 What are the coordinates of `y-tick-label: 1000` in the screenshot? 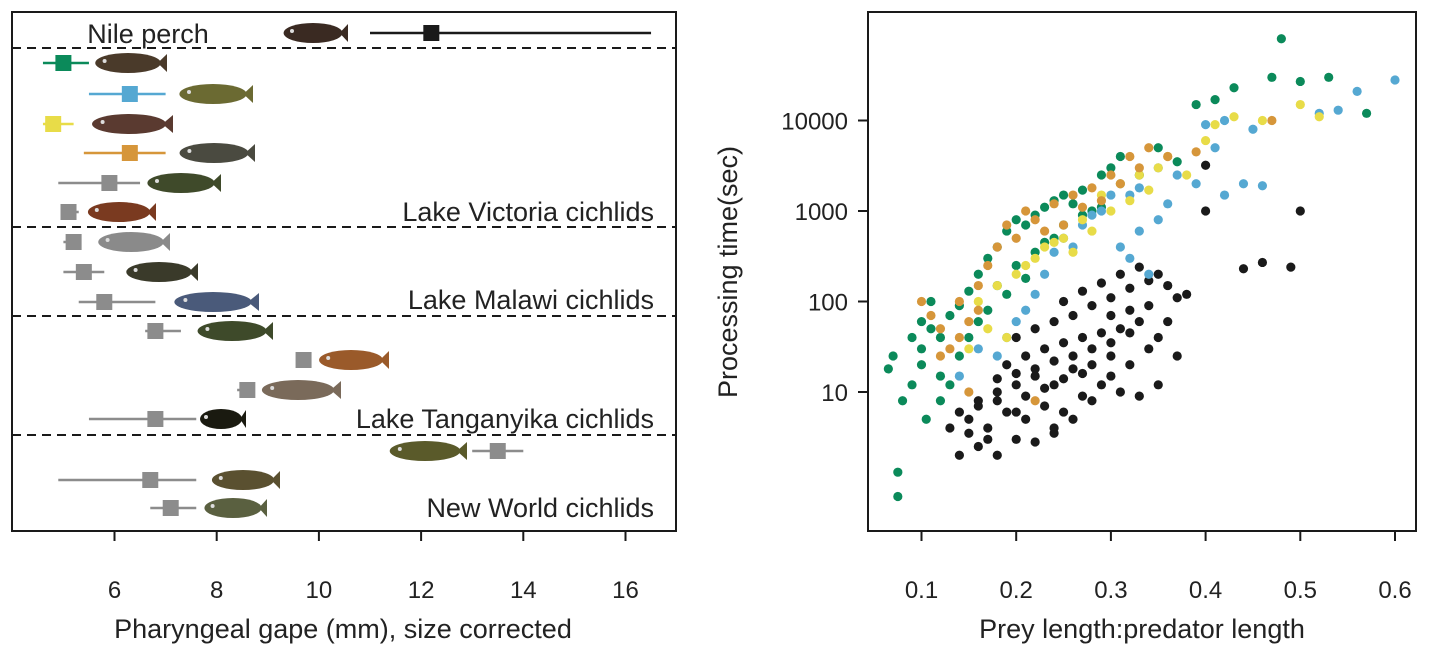 It's located at (821, 212).